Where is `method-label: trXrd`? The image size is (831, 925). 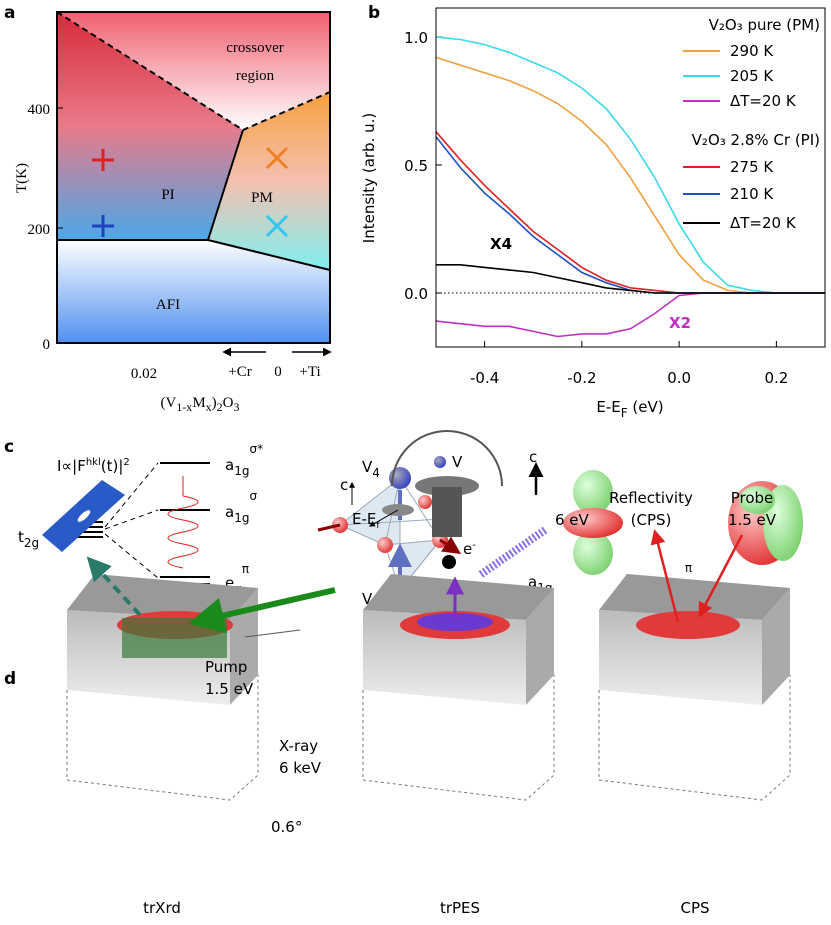 method-label: trXrd is located at coordinates (162, 908).